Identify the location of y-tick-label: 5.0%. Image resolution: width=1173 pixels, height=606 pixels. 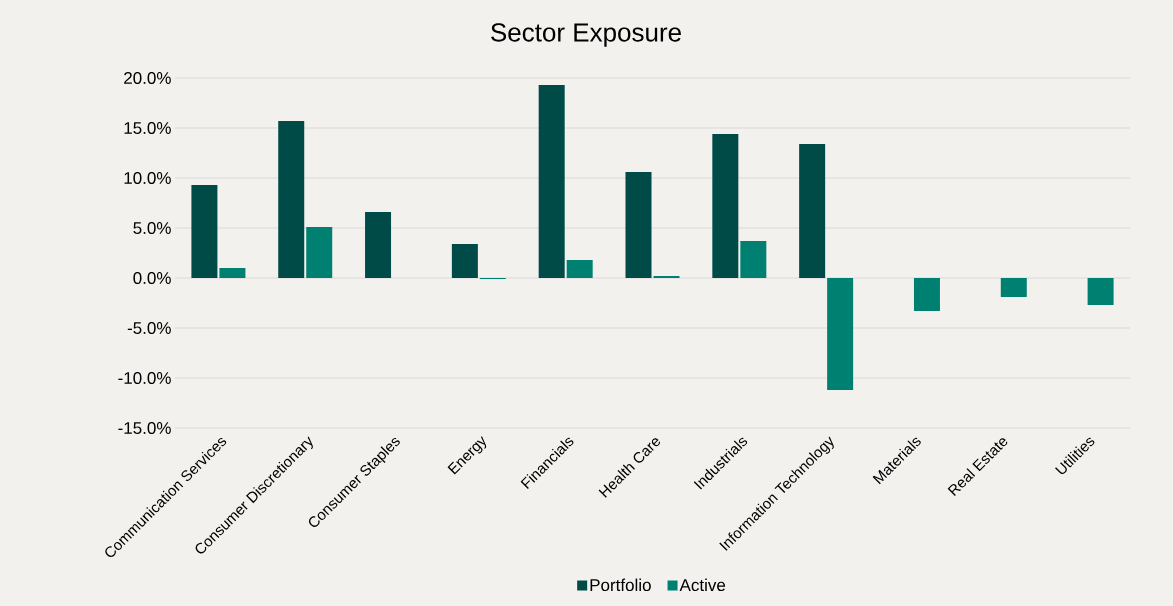
(152, 228).